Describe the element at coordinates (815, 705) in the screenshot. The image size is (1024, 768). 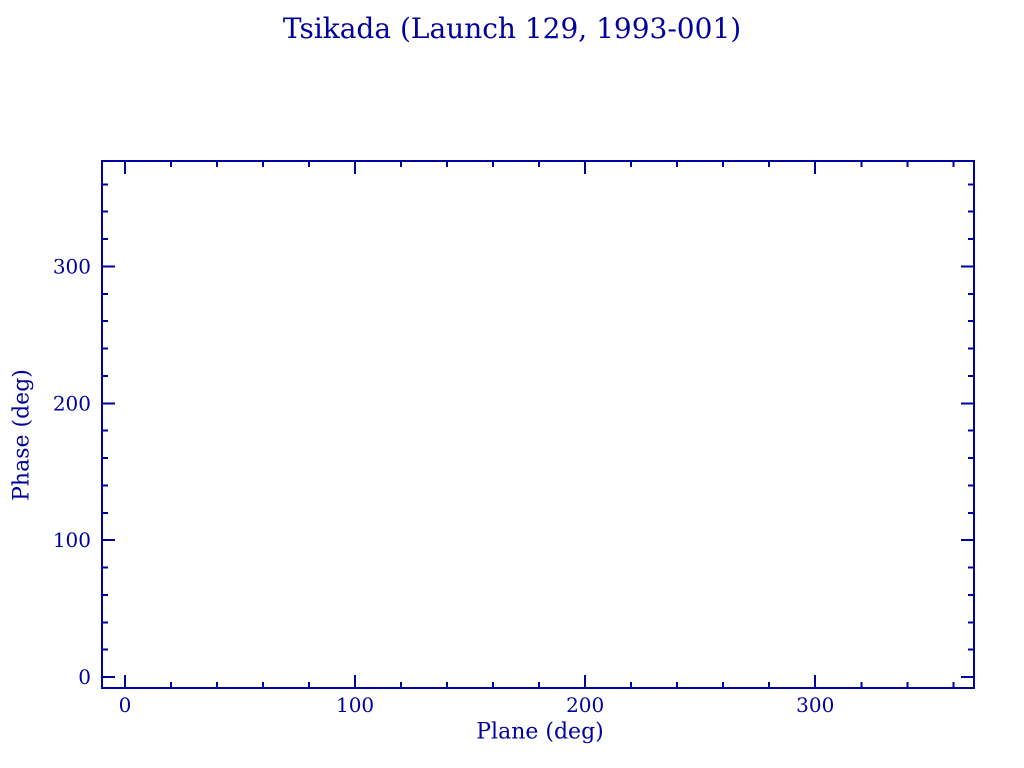
I see `x-tick-label: 300` at that location.